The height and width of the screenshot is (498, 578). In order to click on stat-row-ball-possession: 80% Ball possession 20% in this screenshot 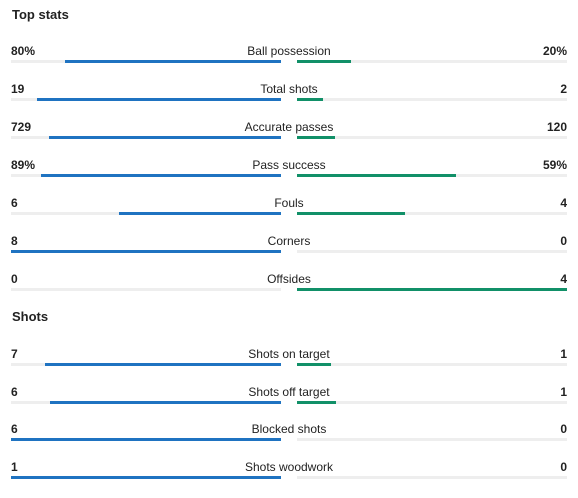, I will do `click(289, 63)`.